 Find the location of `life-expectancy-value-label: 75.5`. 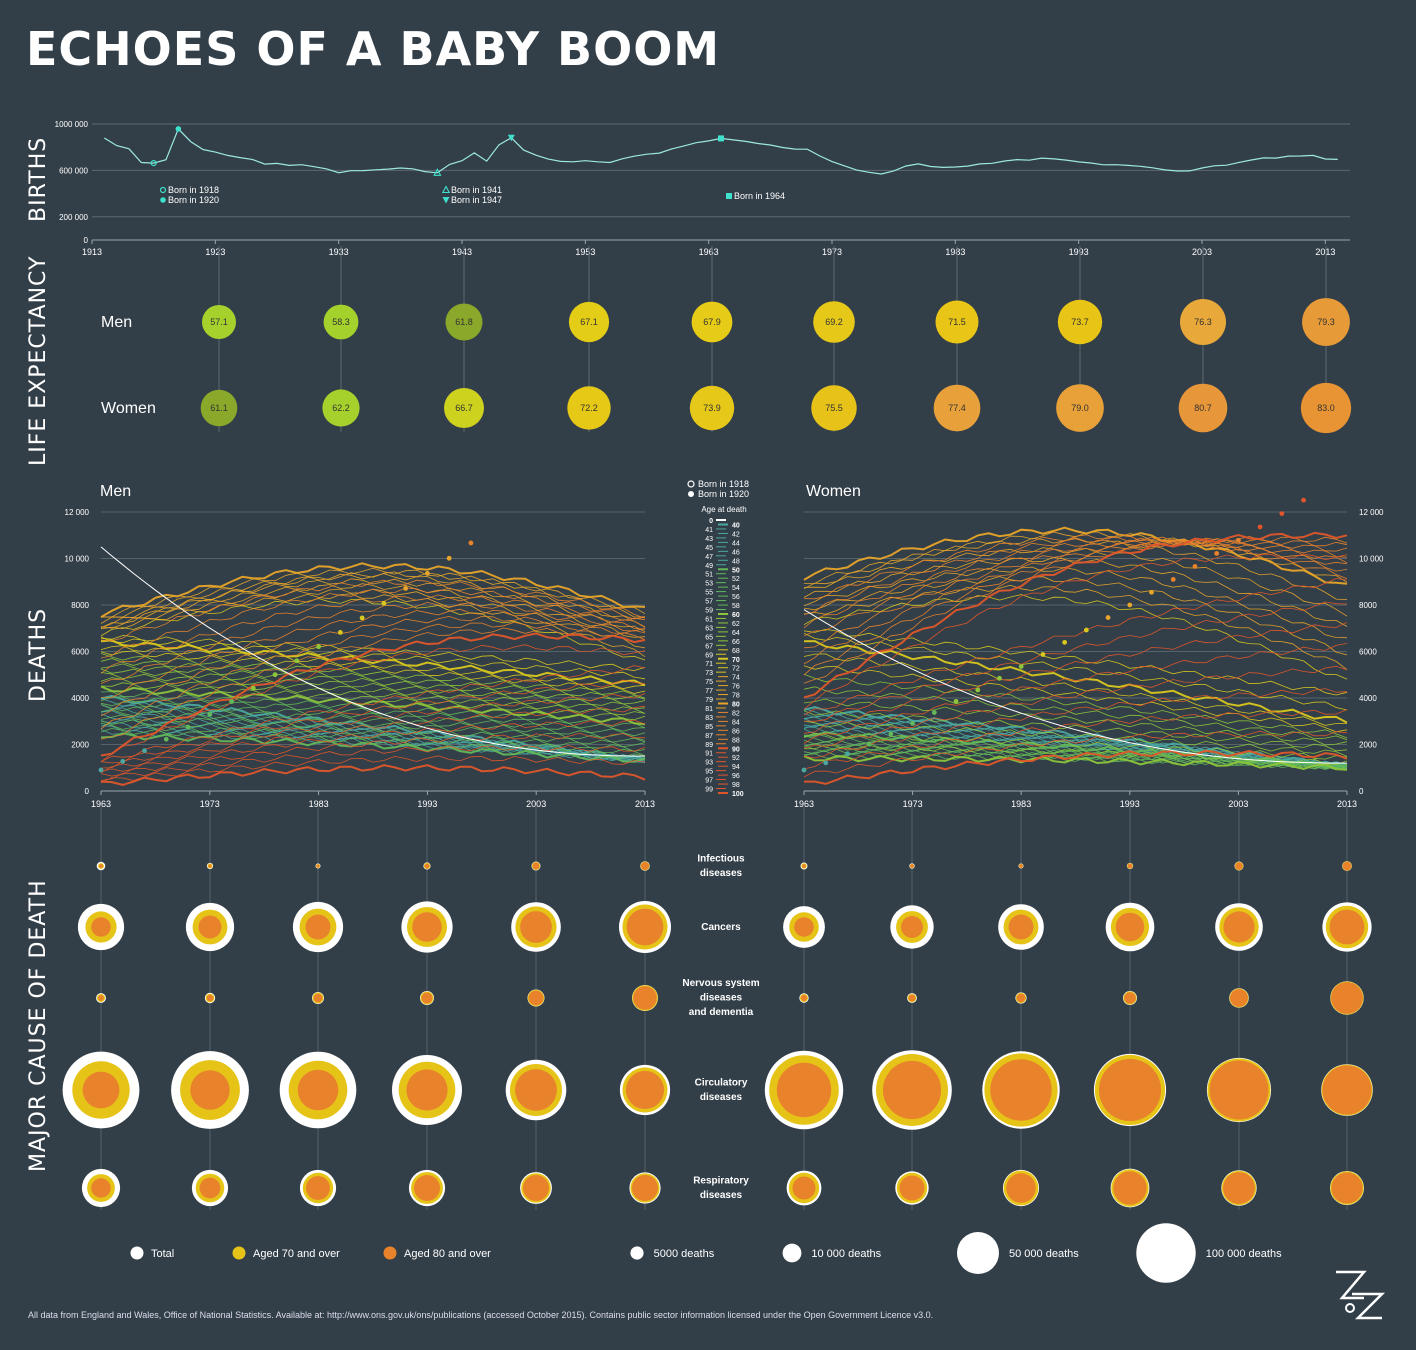

life-expectancy-value-label: 75.5 is located at coordinates (834, 408).